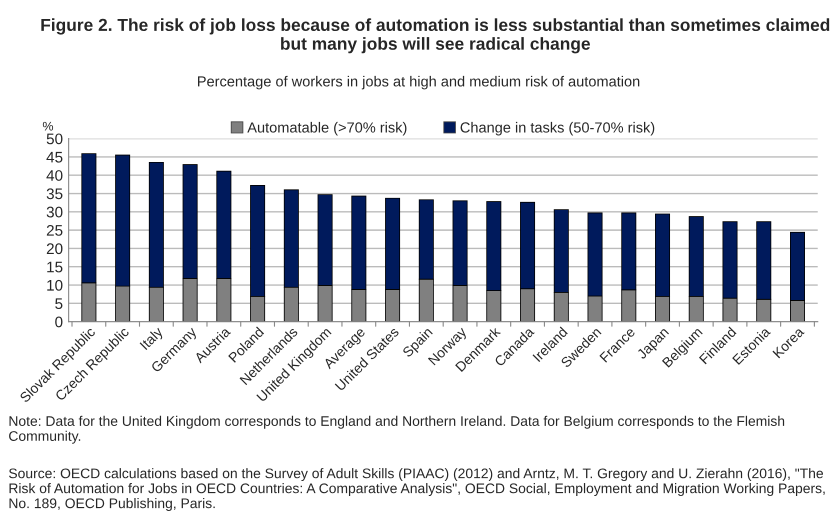 Image resolution: width=837 pixels, height=523 pixels. I want to click on y-tick-label: 45, so click(54, 157).